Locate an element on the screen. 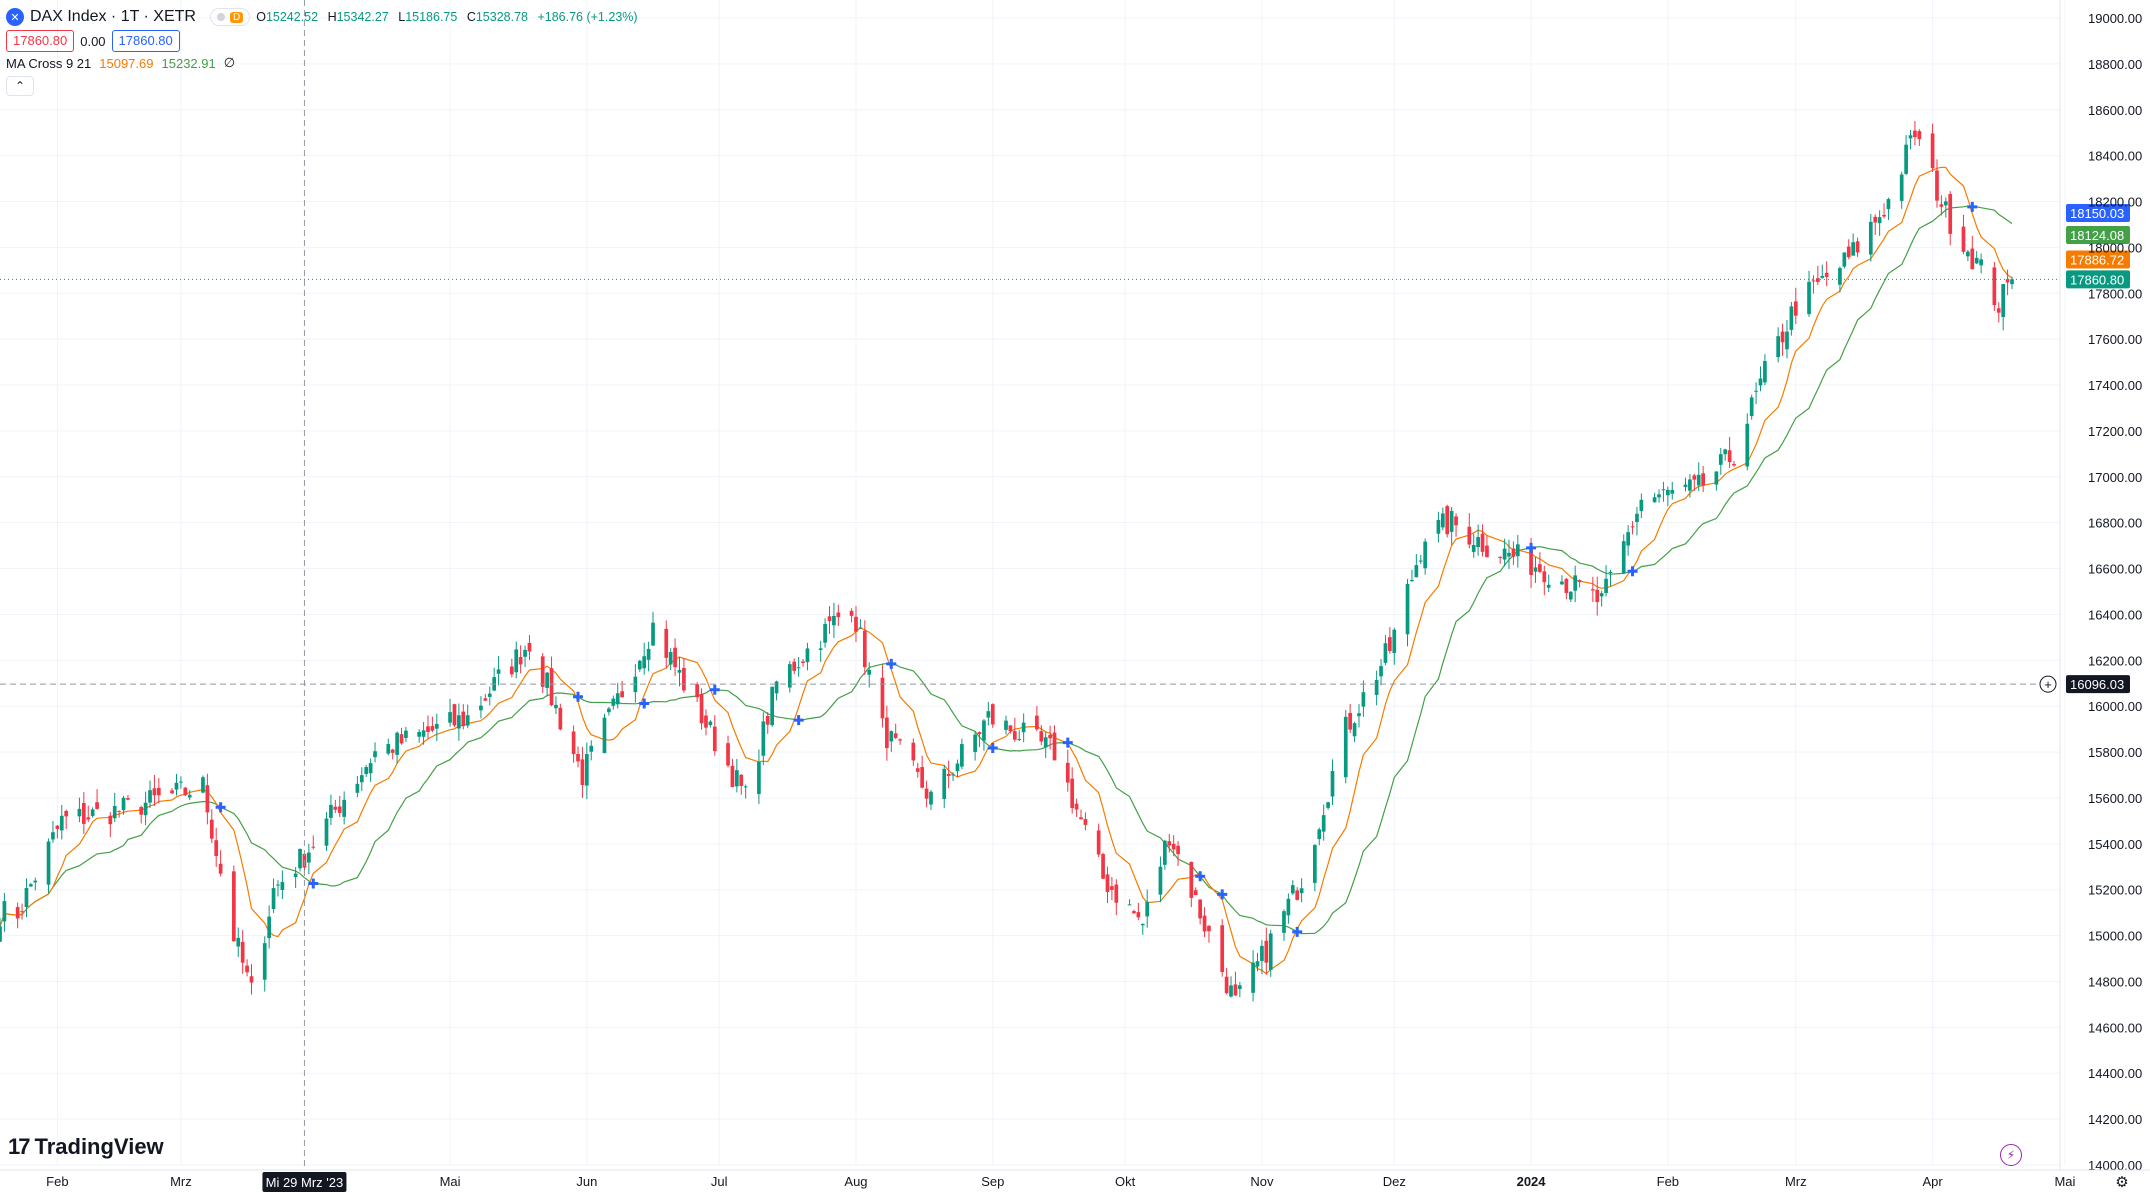  indicator-name: MA Cross 9 21 is located at coordinates (49, 63).